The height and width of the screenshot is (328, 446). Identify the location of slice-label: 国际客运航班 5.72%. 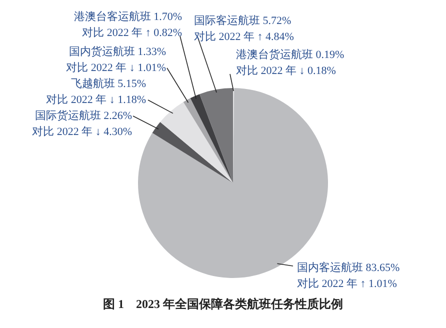
(243, 20).